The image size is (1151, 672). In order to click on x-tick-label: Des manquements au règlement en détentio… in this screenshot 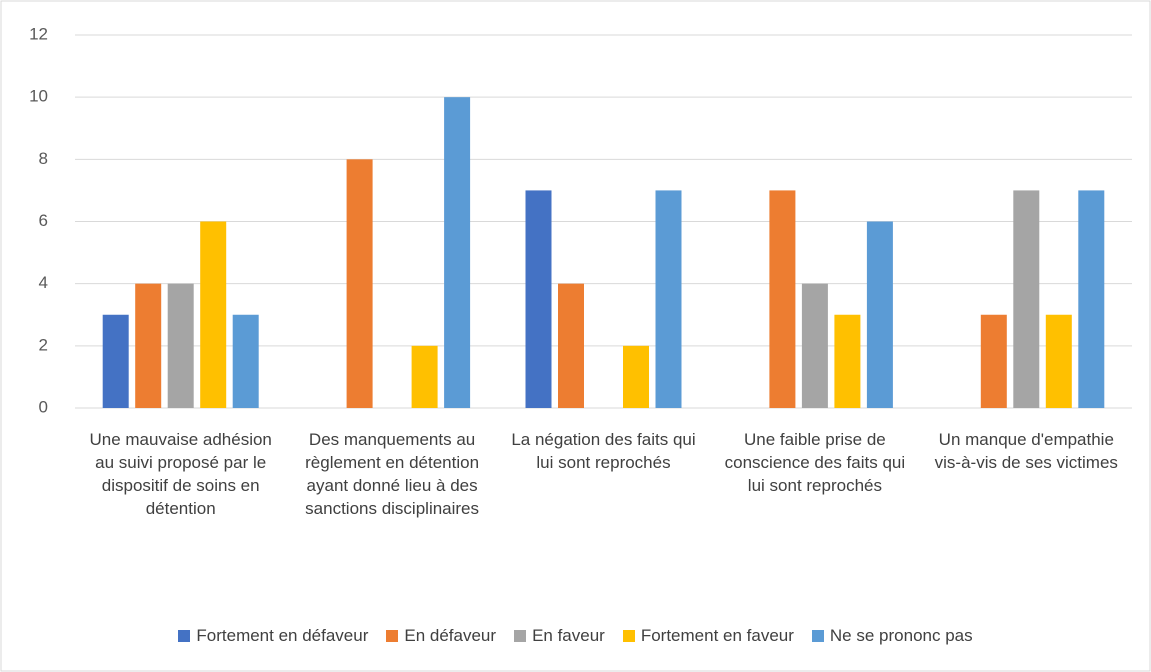, I will do `click(392, 474)`.